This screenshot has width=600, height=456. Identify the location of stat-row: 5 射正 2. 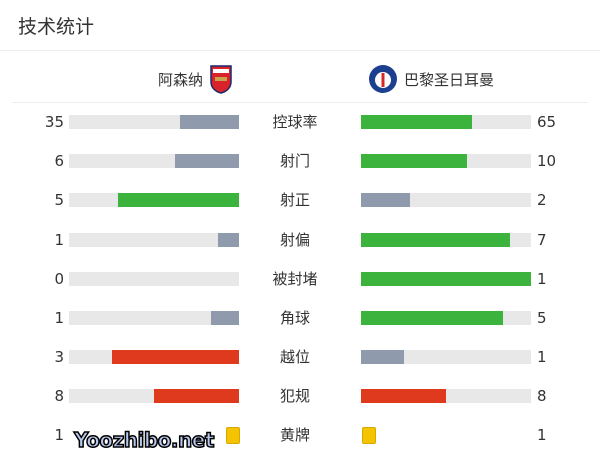
(300, 200).